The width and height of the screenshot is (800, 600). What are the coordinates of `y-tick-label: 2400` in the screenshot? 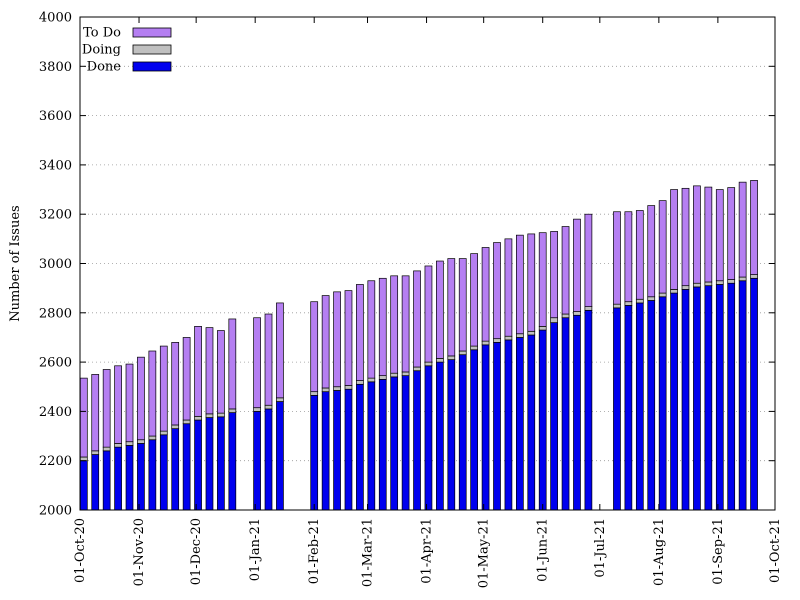 It's located at (55, 412).